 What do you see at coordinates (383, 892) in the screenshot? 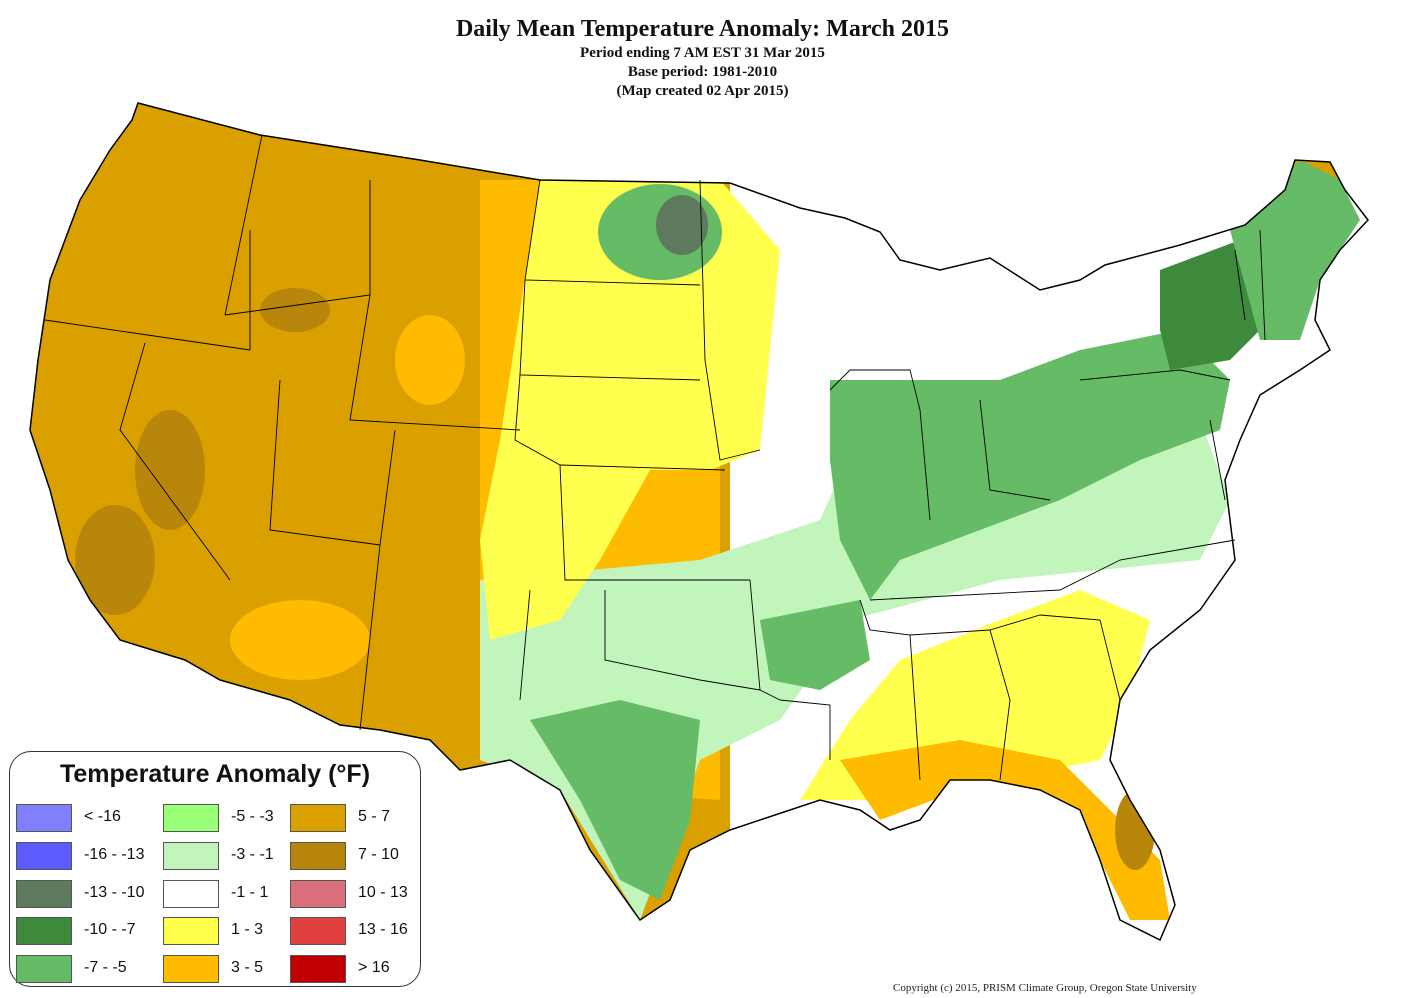
I see `legend-label: 10 - 13` at bounding box center [383, 892].